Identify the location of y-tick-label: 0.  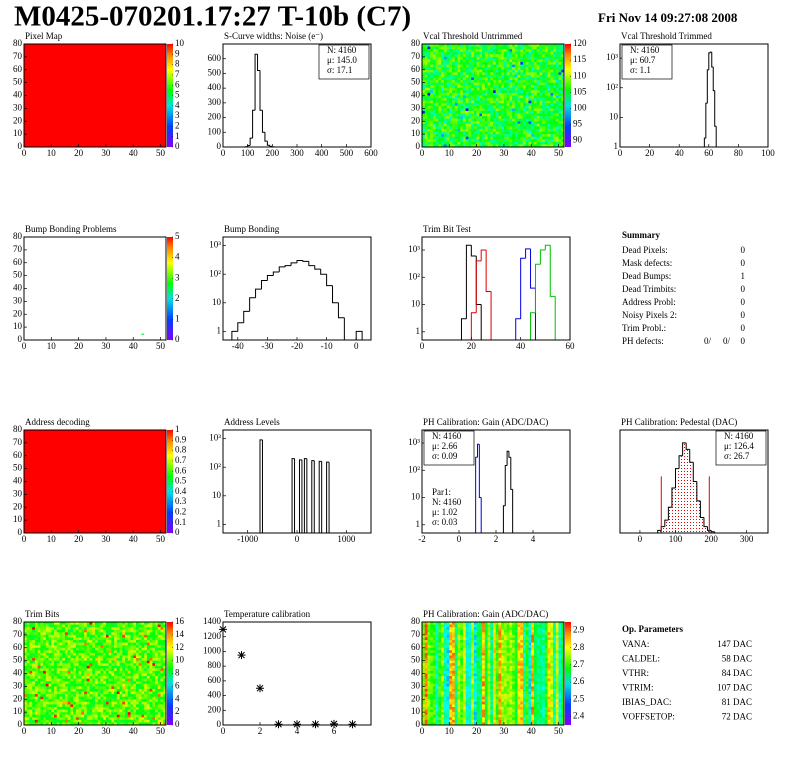
(20, 339).